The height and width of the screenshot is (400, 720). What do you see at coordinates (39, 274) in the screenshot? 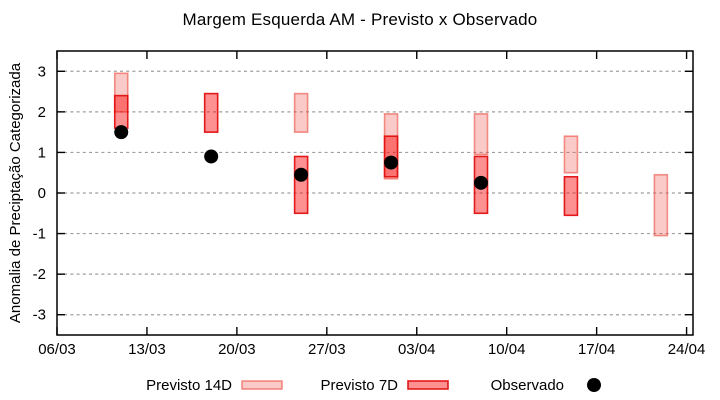
I see `y-tick-label: -2` at bounding box center [39, 274].